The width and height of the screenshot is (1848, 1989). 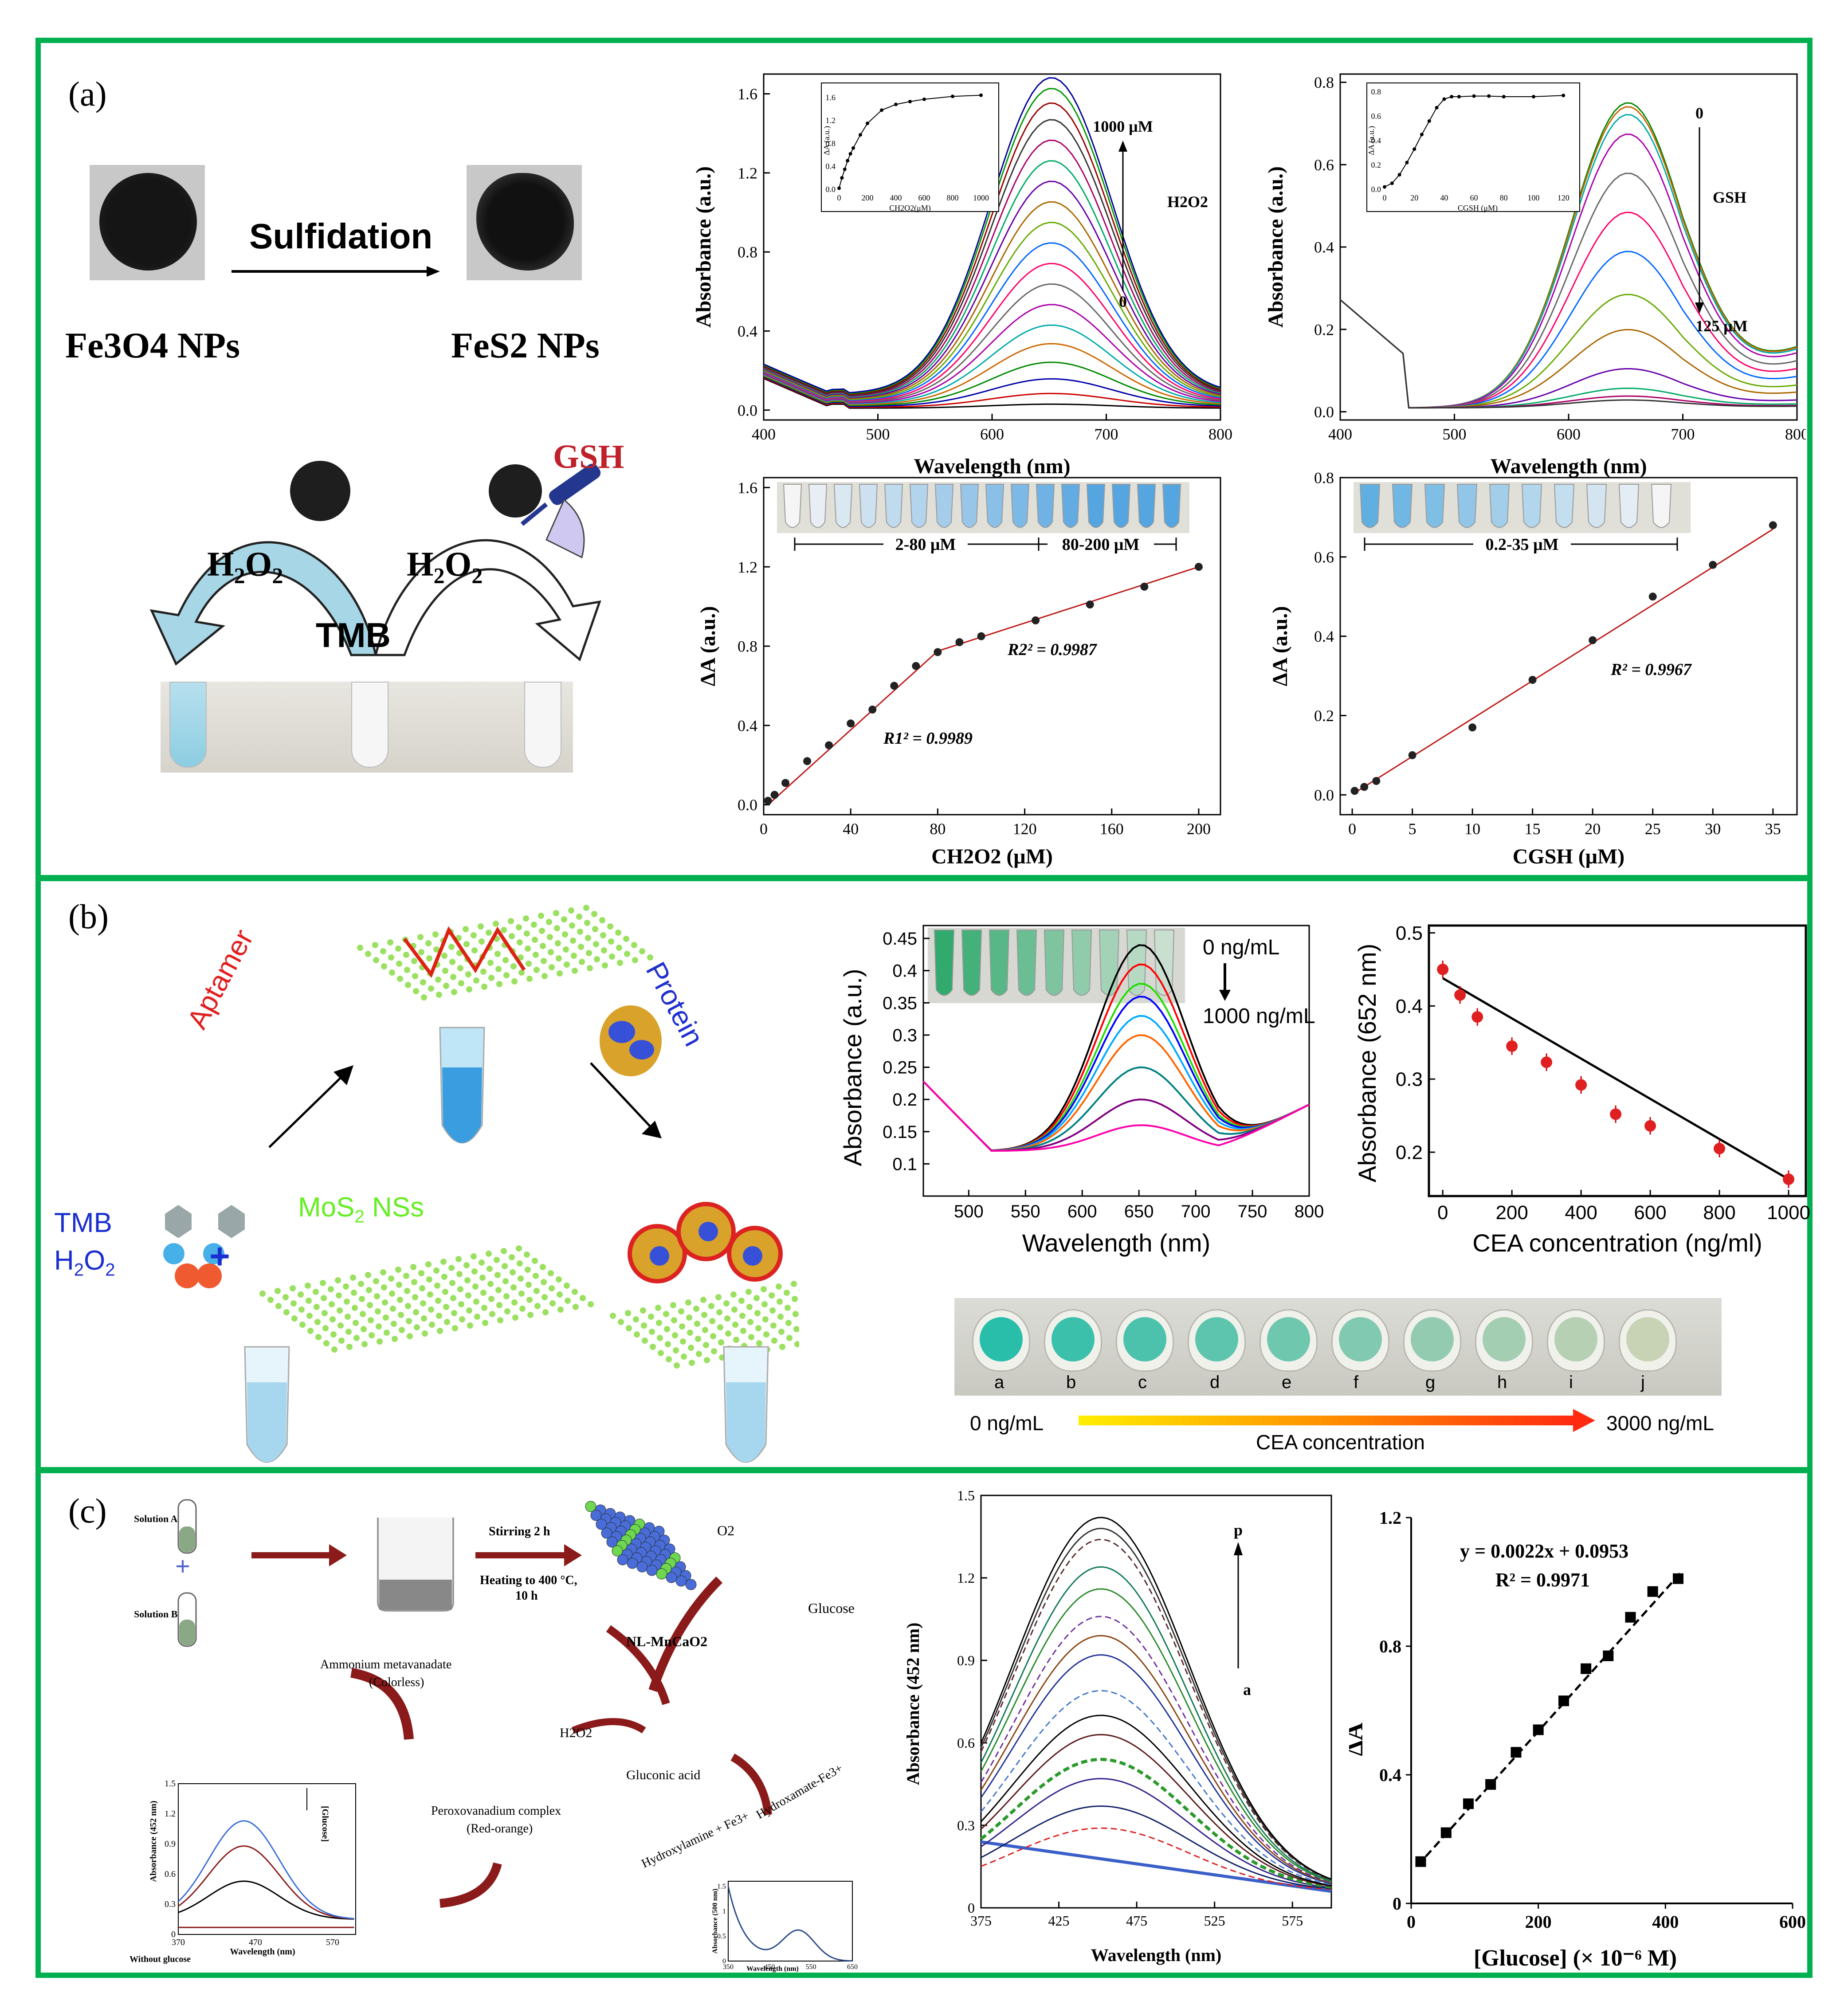 I want to click on chart-a2-inset-ytick: 0.2, so click(x=1376, y=165).